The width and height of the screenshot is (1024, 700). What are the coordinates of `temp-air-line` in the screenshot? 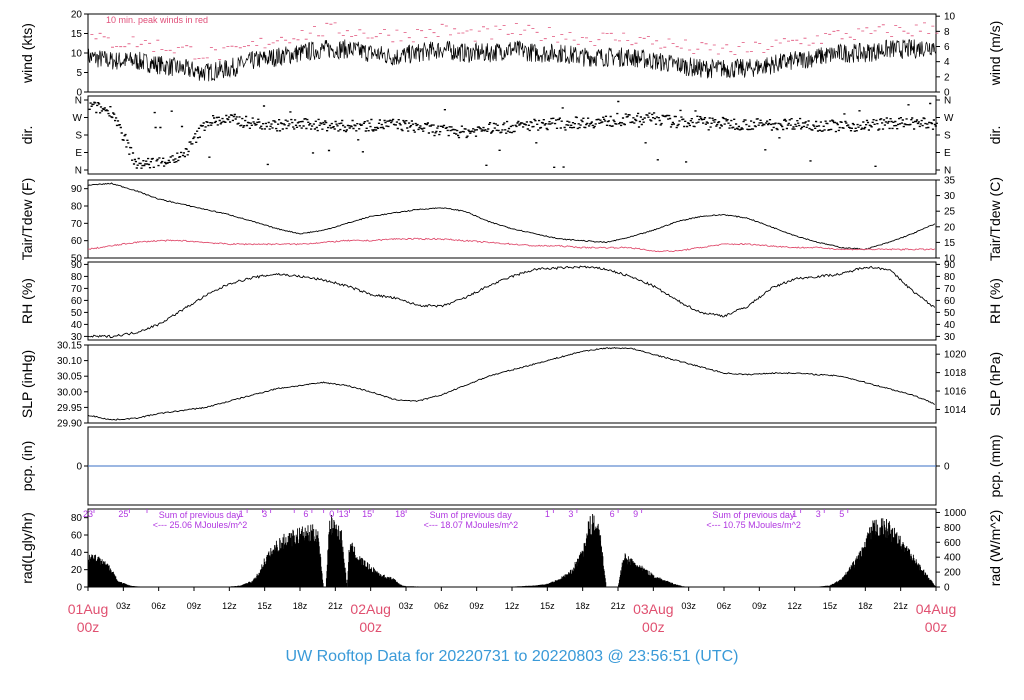 It's located at (511, 216).